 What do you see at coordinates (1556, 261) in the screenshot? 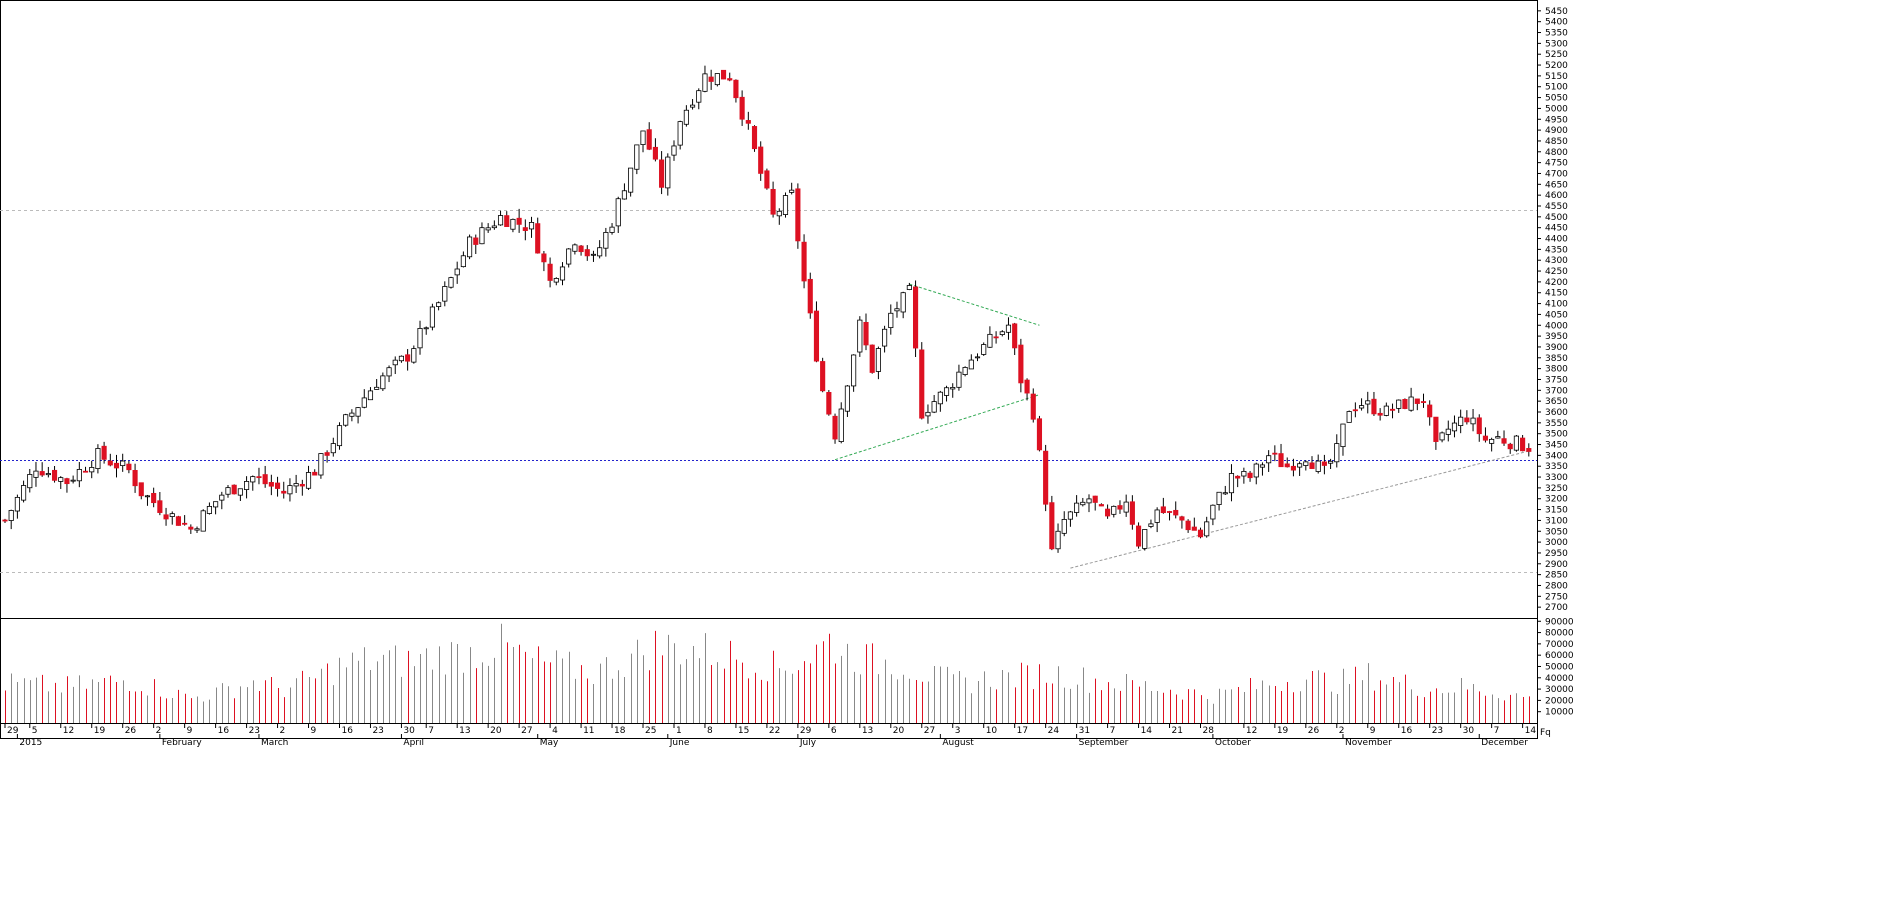
I see `price-tick-label: 4300` at bounding box center [1556, 261].